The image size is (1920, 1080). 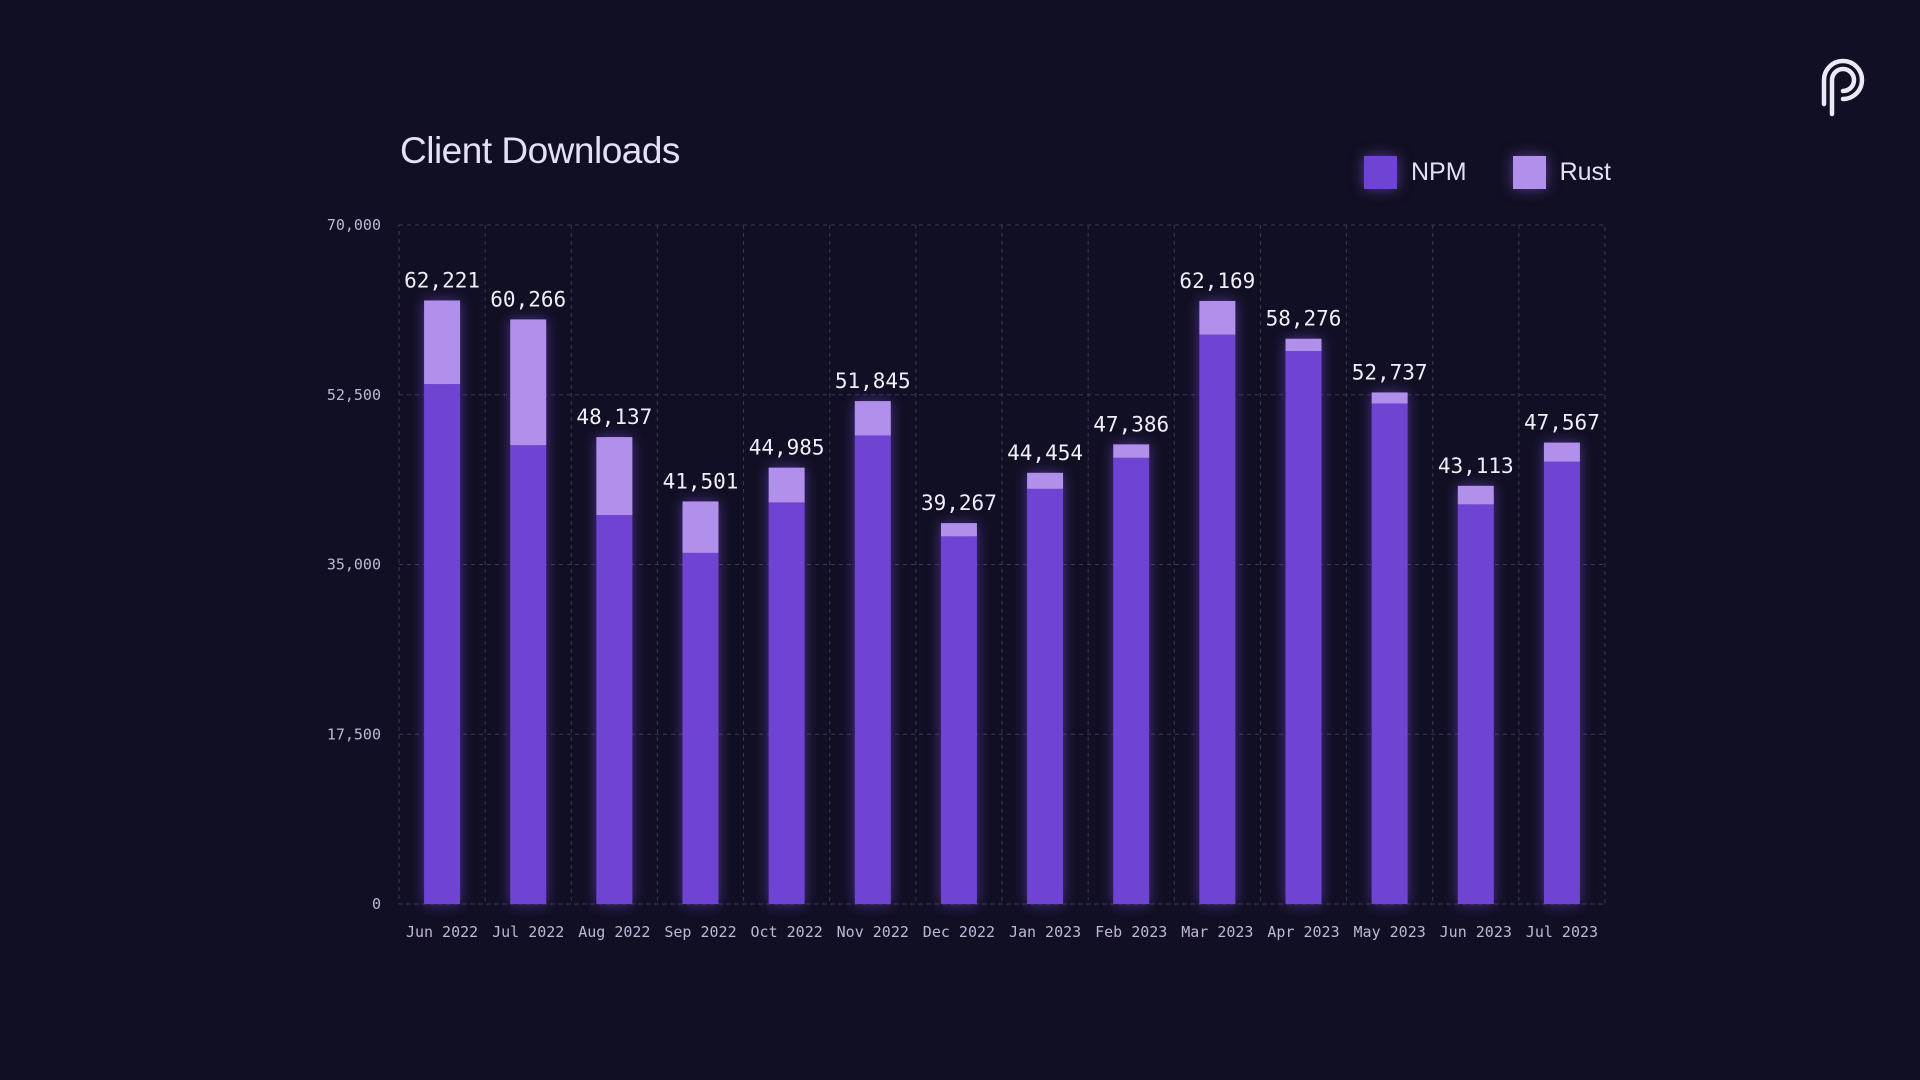 What do you see at coordinates (1045, 932) in the screenshot?
I see `x-tick-label: Jan 2023` at bounding box center [1045, 932].